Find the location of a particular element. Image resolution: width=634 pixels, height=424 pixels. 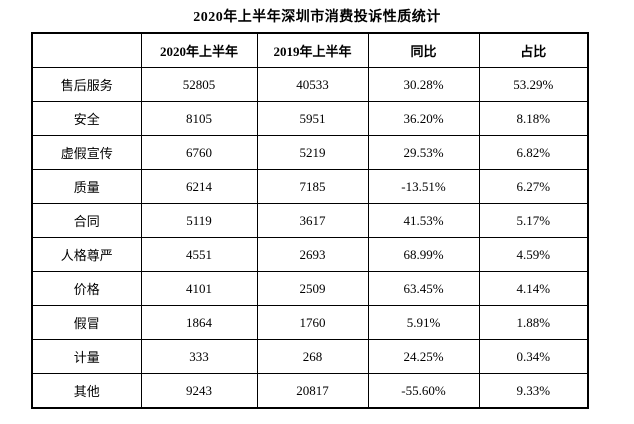

cell-value_2019: 5219 is located at coordinates (312, 152).